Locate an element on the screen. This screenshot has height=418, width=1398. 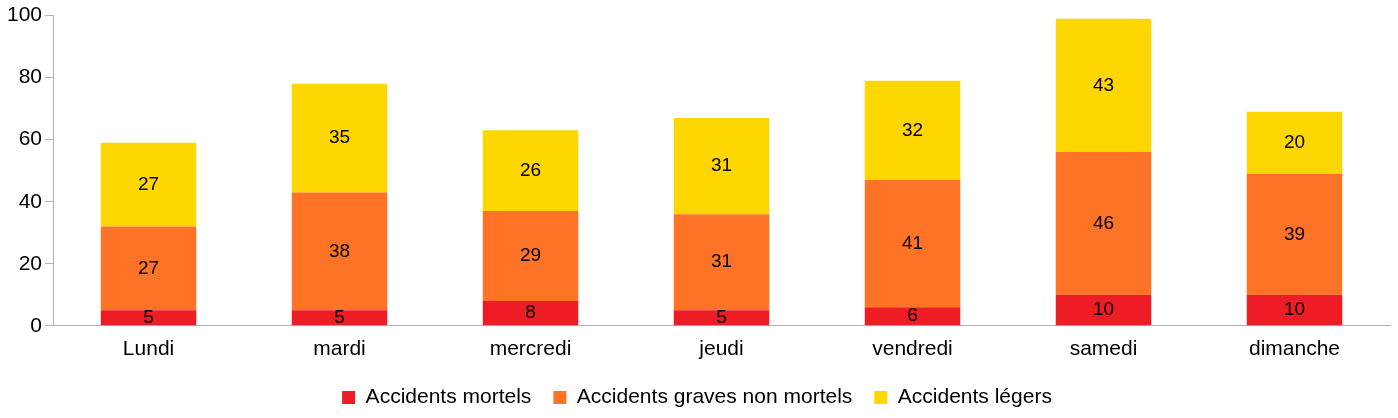
data-label: 46 is located at coordinates (1103, 222).